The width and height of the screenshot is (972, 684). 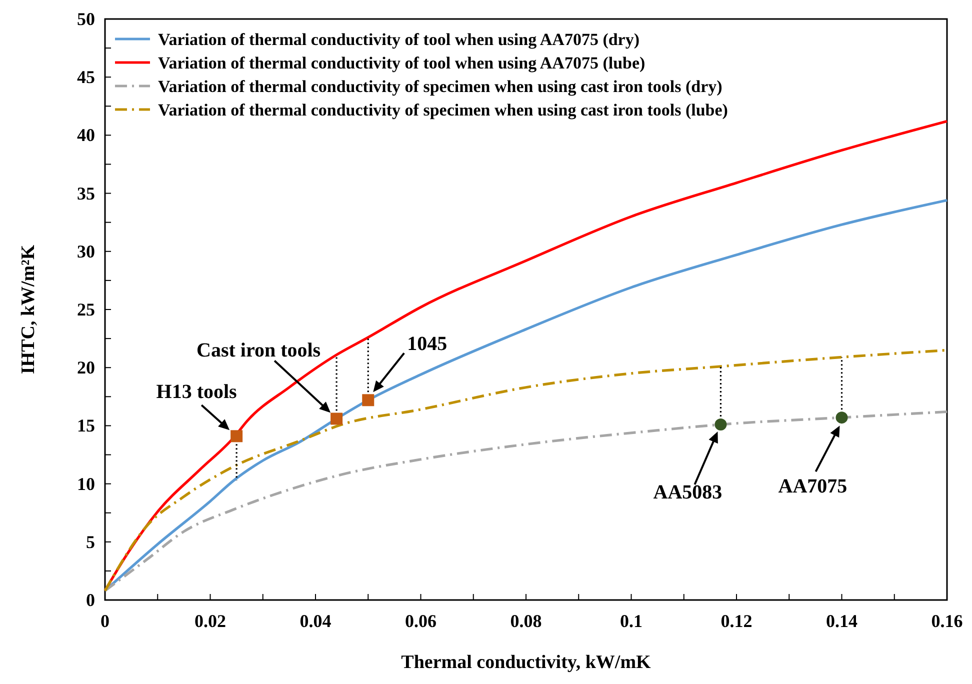 I want to click on x-tick-label: 0.1, so click(x=631, y=621).